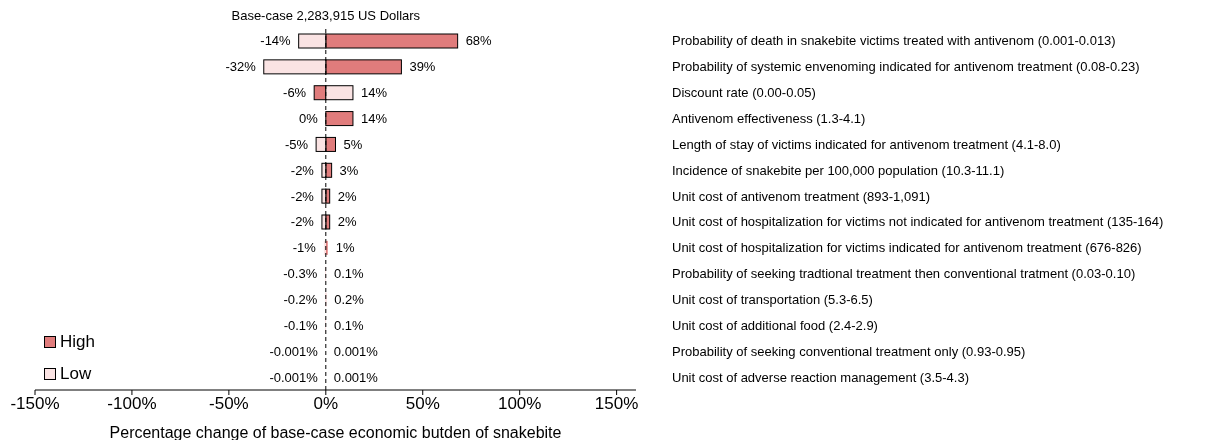 The height and width of the screenshot is (443, 1209). I want to click on y-tick-label: Unit cost of transportation (5.3-6.5), so click(772, 300).